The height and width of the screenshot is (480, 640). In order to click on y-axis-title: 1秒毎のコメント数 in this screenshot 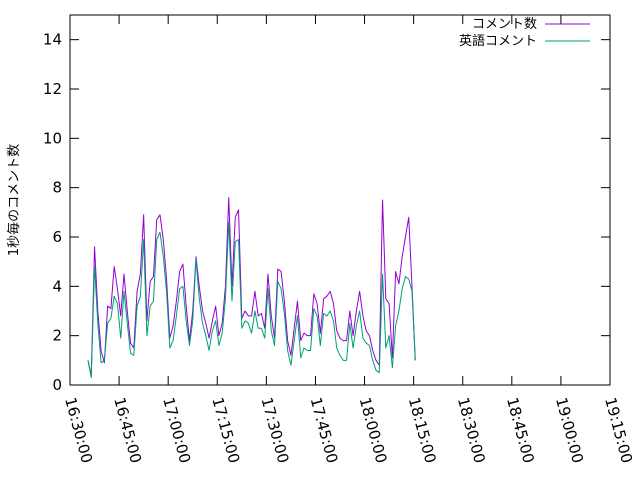, I will do `click(14, 200)`.